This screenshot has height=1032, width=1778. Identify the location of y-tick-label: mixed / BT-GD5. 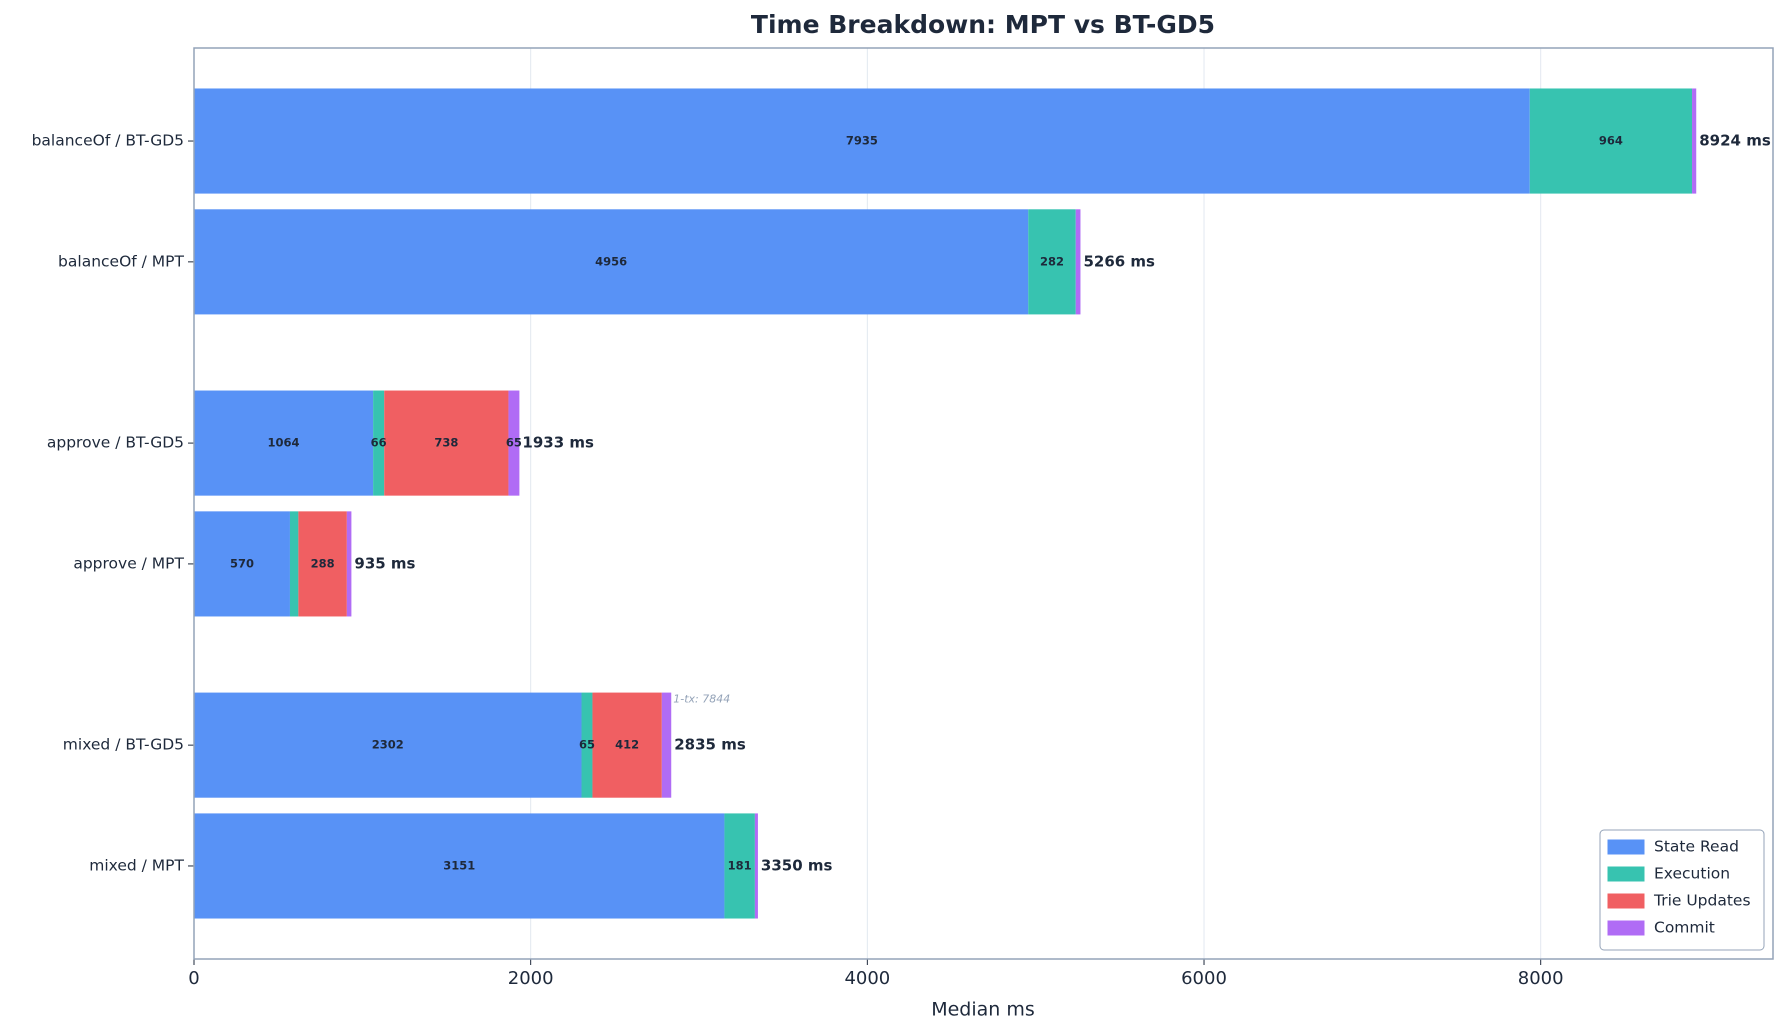
(123, 745).